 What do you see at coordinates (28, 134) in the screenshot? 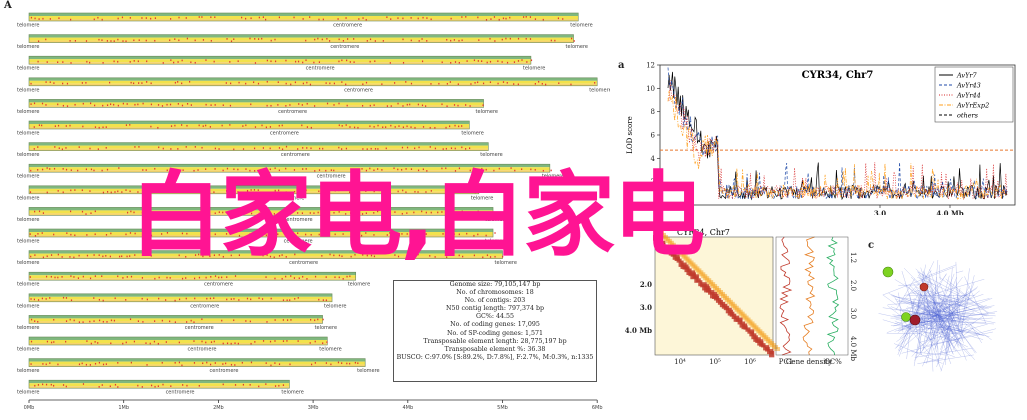
I see `telomere-label-left: telomere` at bounding box center [28, 134].